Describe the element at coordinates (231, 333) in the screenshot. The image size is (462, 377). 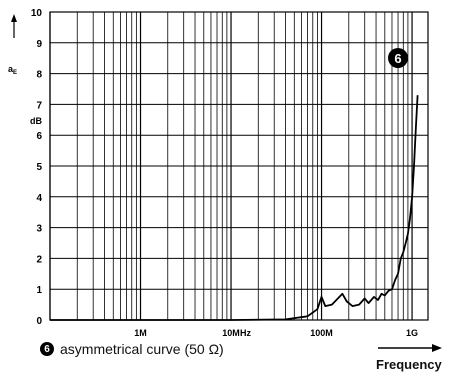
I see `x-tick-label: 10M` at that location.